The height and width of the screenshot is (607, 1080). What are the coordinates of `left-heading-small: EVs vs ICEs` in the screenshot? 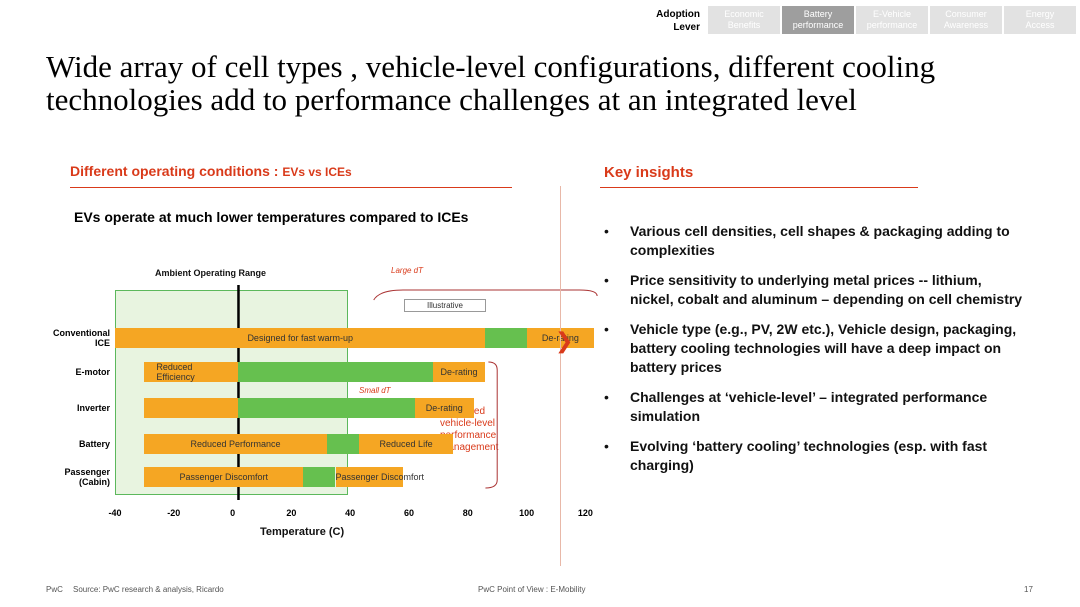 It's located at (317, 172).